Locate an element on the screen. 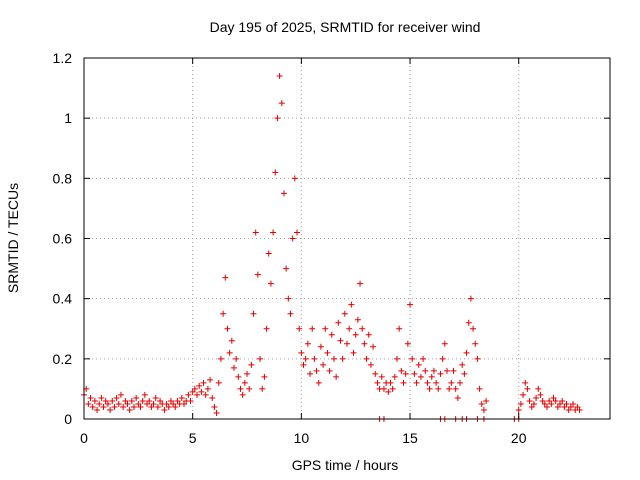 The width and height of the screenshot is (640, 480). y-tick-label: 0.4 is located at coordinates (63, 299).